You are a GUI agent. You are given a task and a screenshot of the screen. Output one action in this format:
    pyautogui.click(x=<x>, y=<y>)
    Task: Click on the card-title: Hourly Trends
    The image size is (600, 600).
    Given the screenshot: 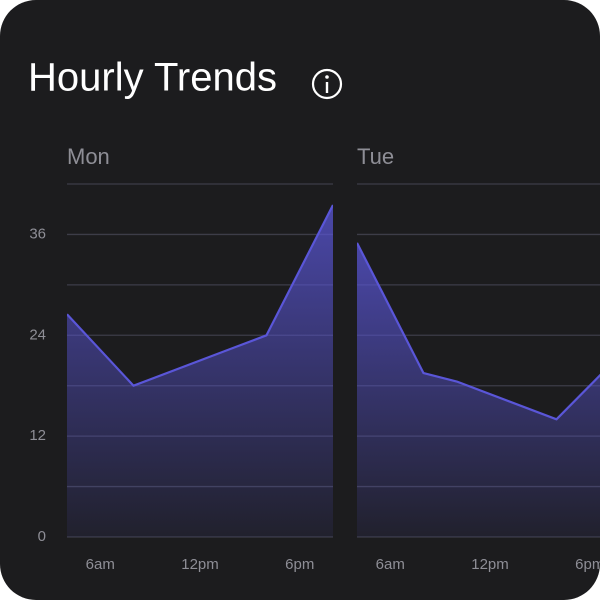 What is the action you would take?
    pyautogui.click(x=152, y=78)
    